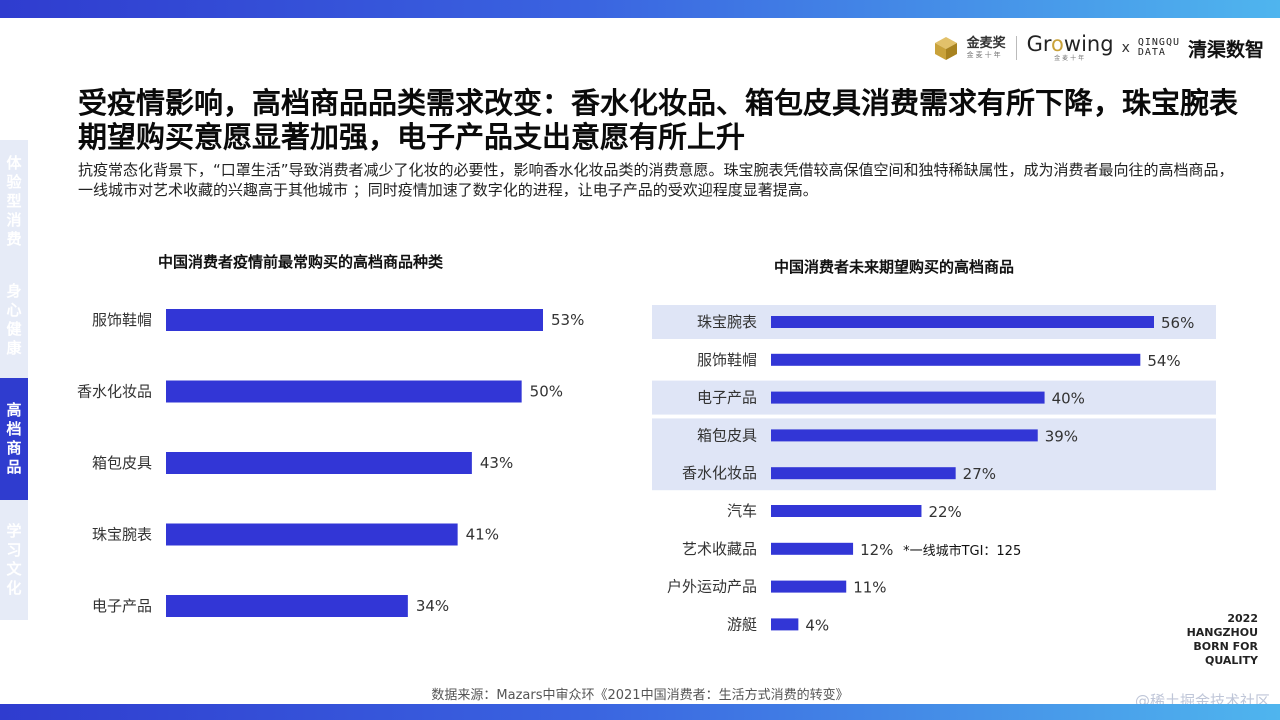 The height and width of the screenshot is (720, 1280). Describe the element at coordinates (876, 550) in the screenshot. I see `chart2-value-label: 12%` at that location.